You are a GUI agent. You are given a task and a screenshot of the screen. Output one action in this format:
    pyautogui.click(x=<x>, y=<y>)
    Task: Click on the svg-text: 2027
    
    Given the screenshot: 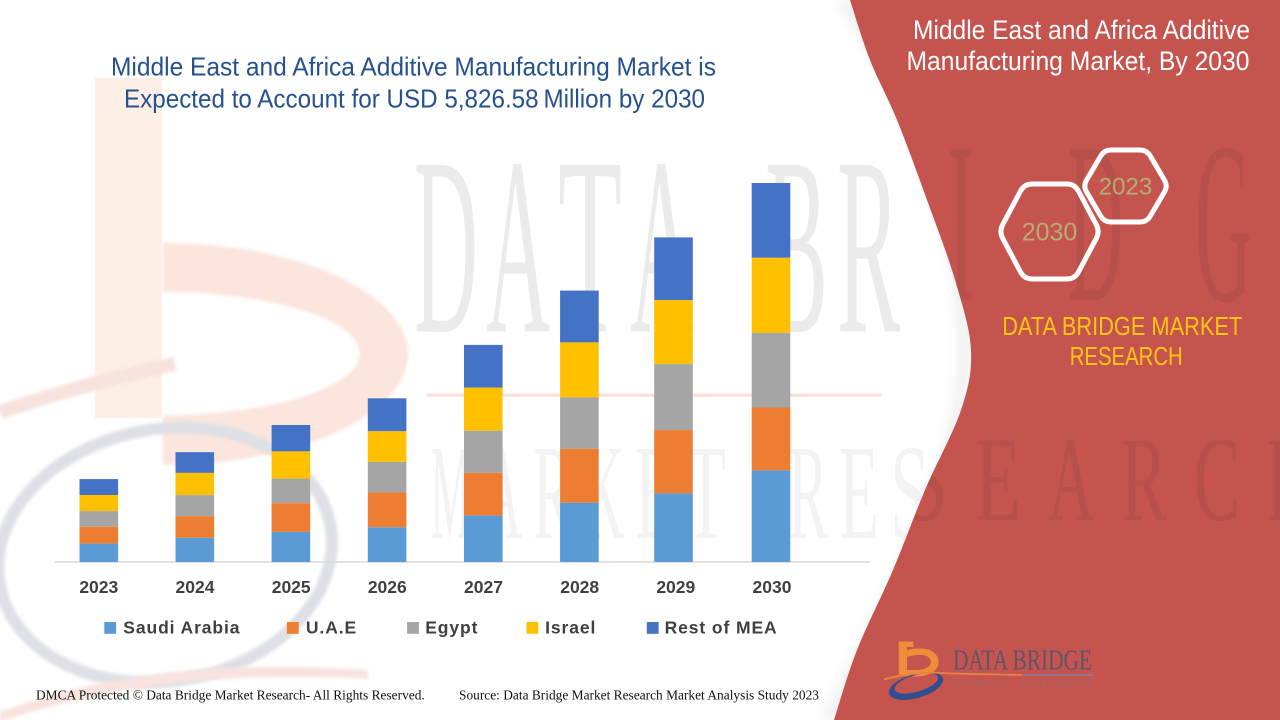 What is the action you would take?
    pyautogui.click(x=483, y=587)
    